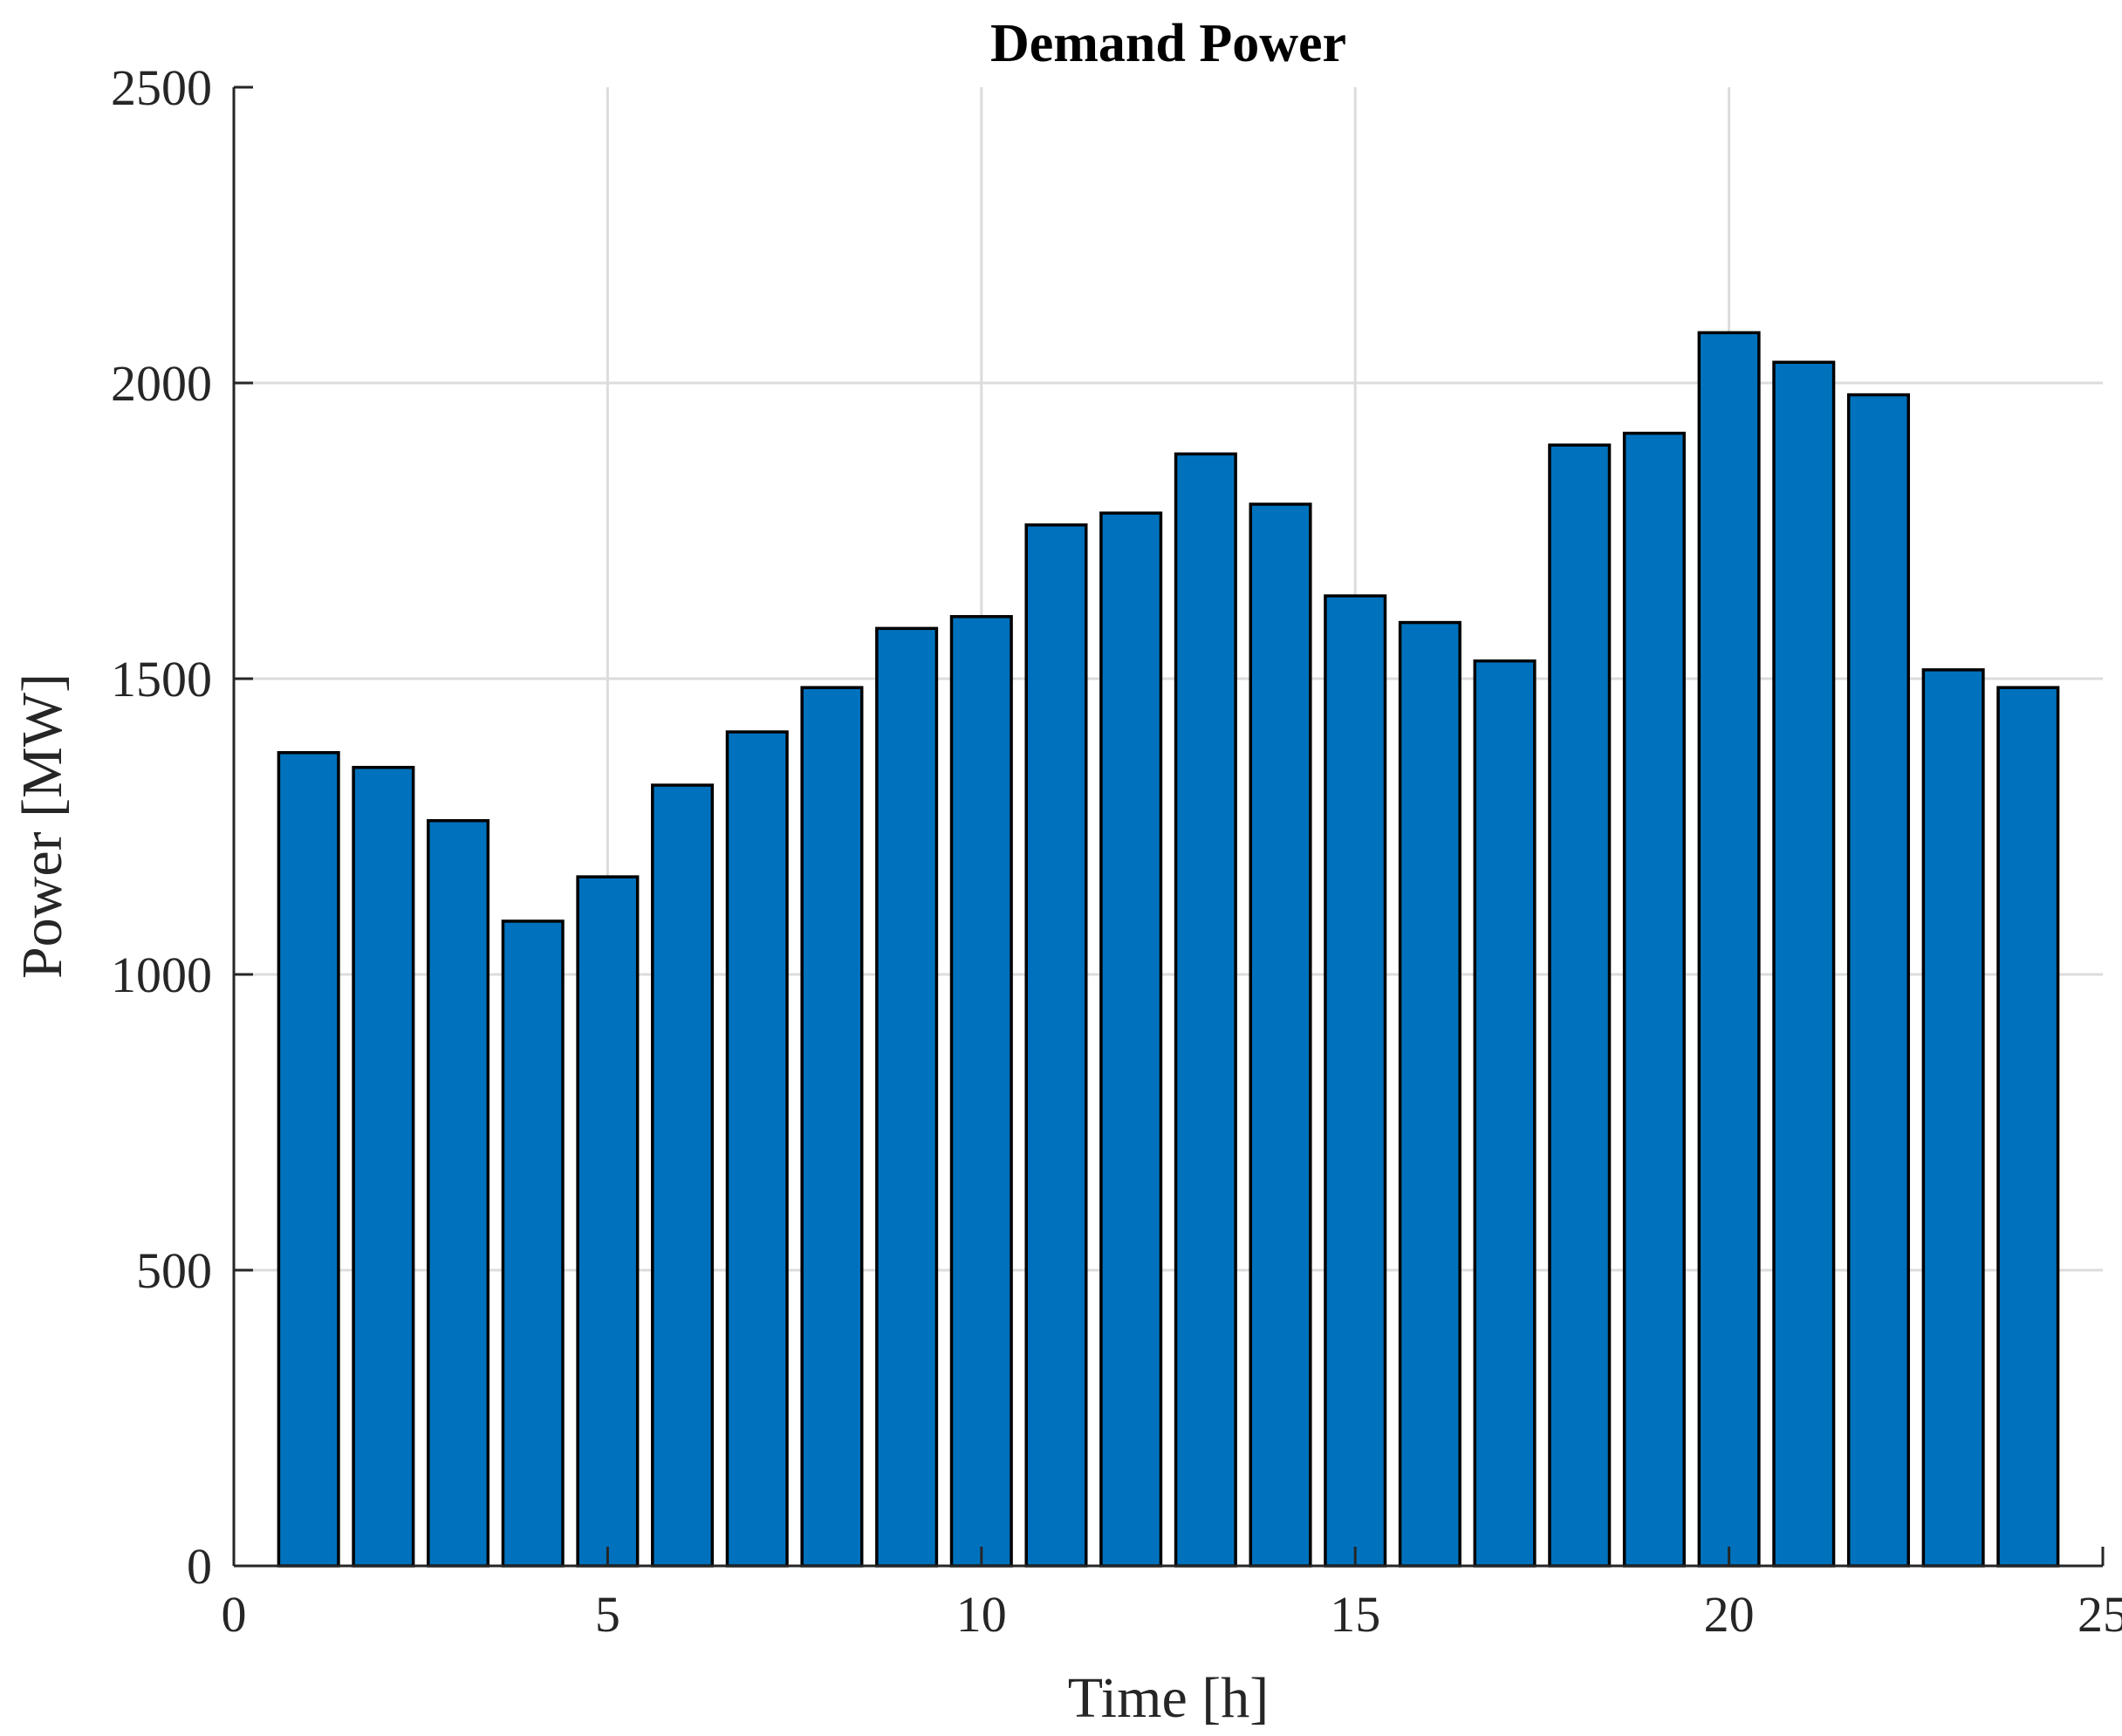  I want to click on y-tick-label: 0, so click(199, 1566).